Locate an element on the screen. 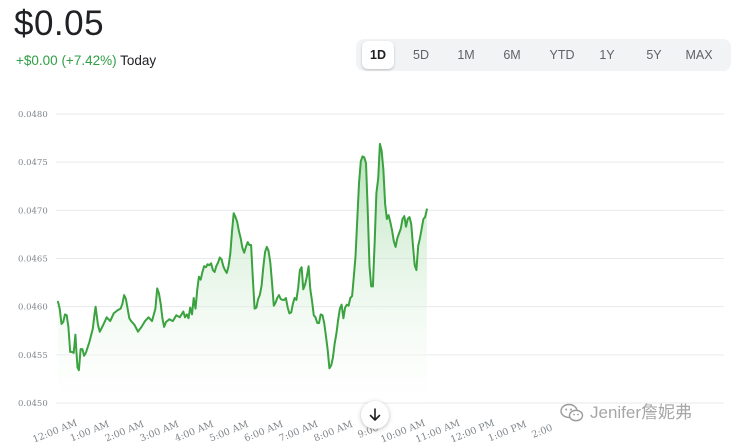 The width and height of the screenshot is (744, 443). stock-price: $0.05 is located at coordinates (59, 23).